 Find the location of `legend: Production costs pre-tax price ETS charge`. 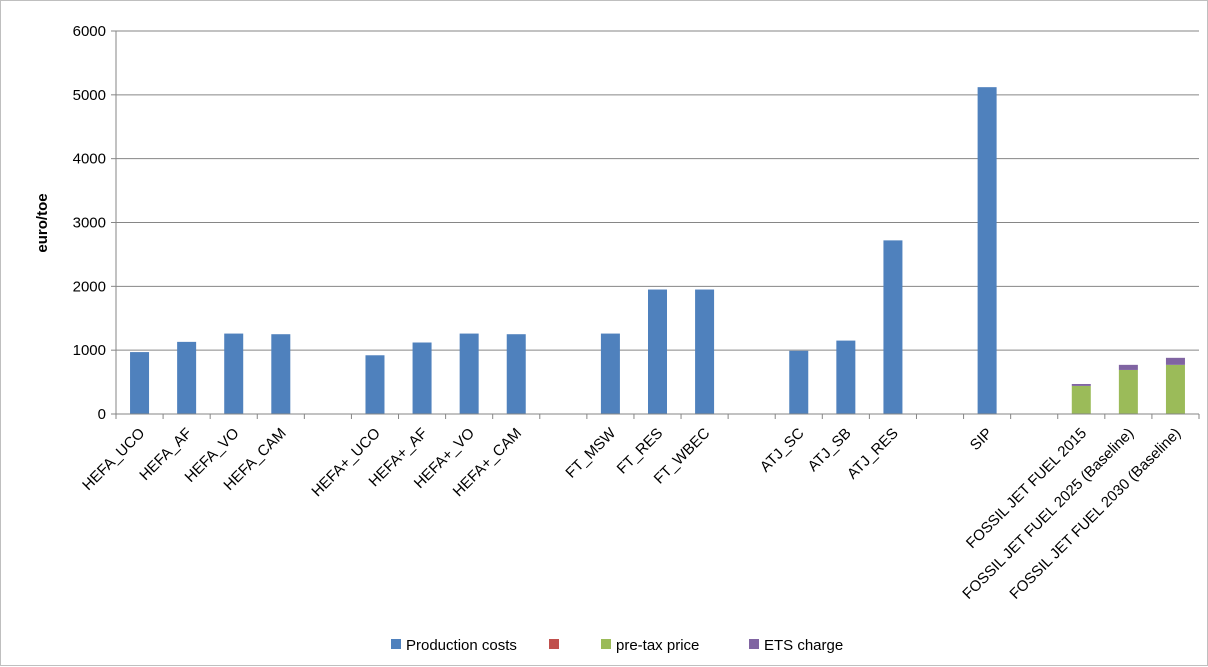

legend: Production costs pre-tax price ETS charge is located at coordinates (617, 645).